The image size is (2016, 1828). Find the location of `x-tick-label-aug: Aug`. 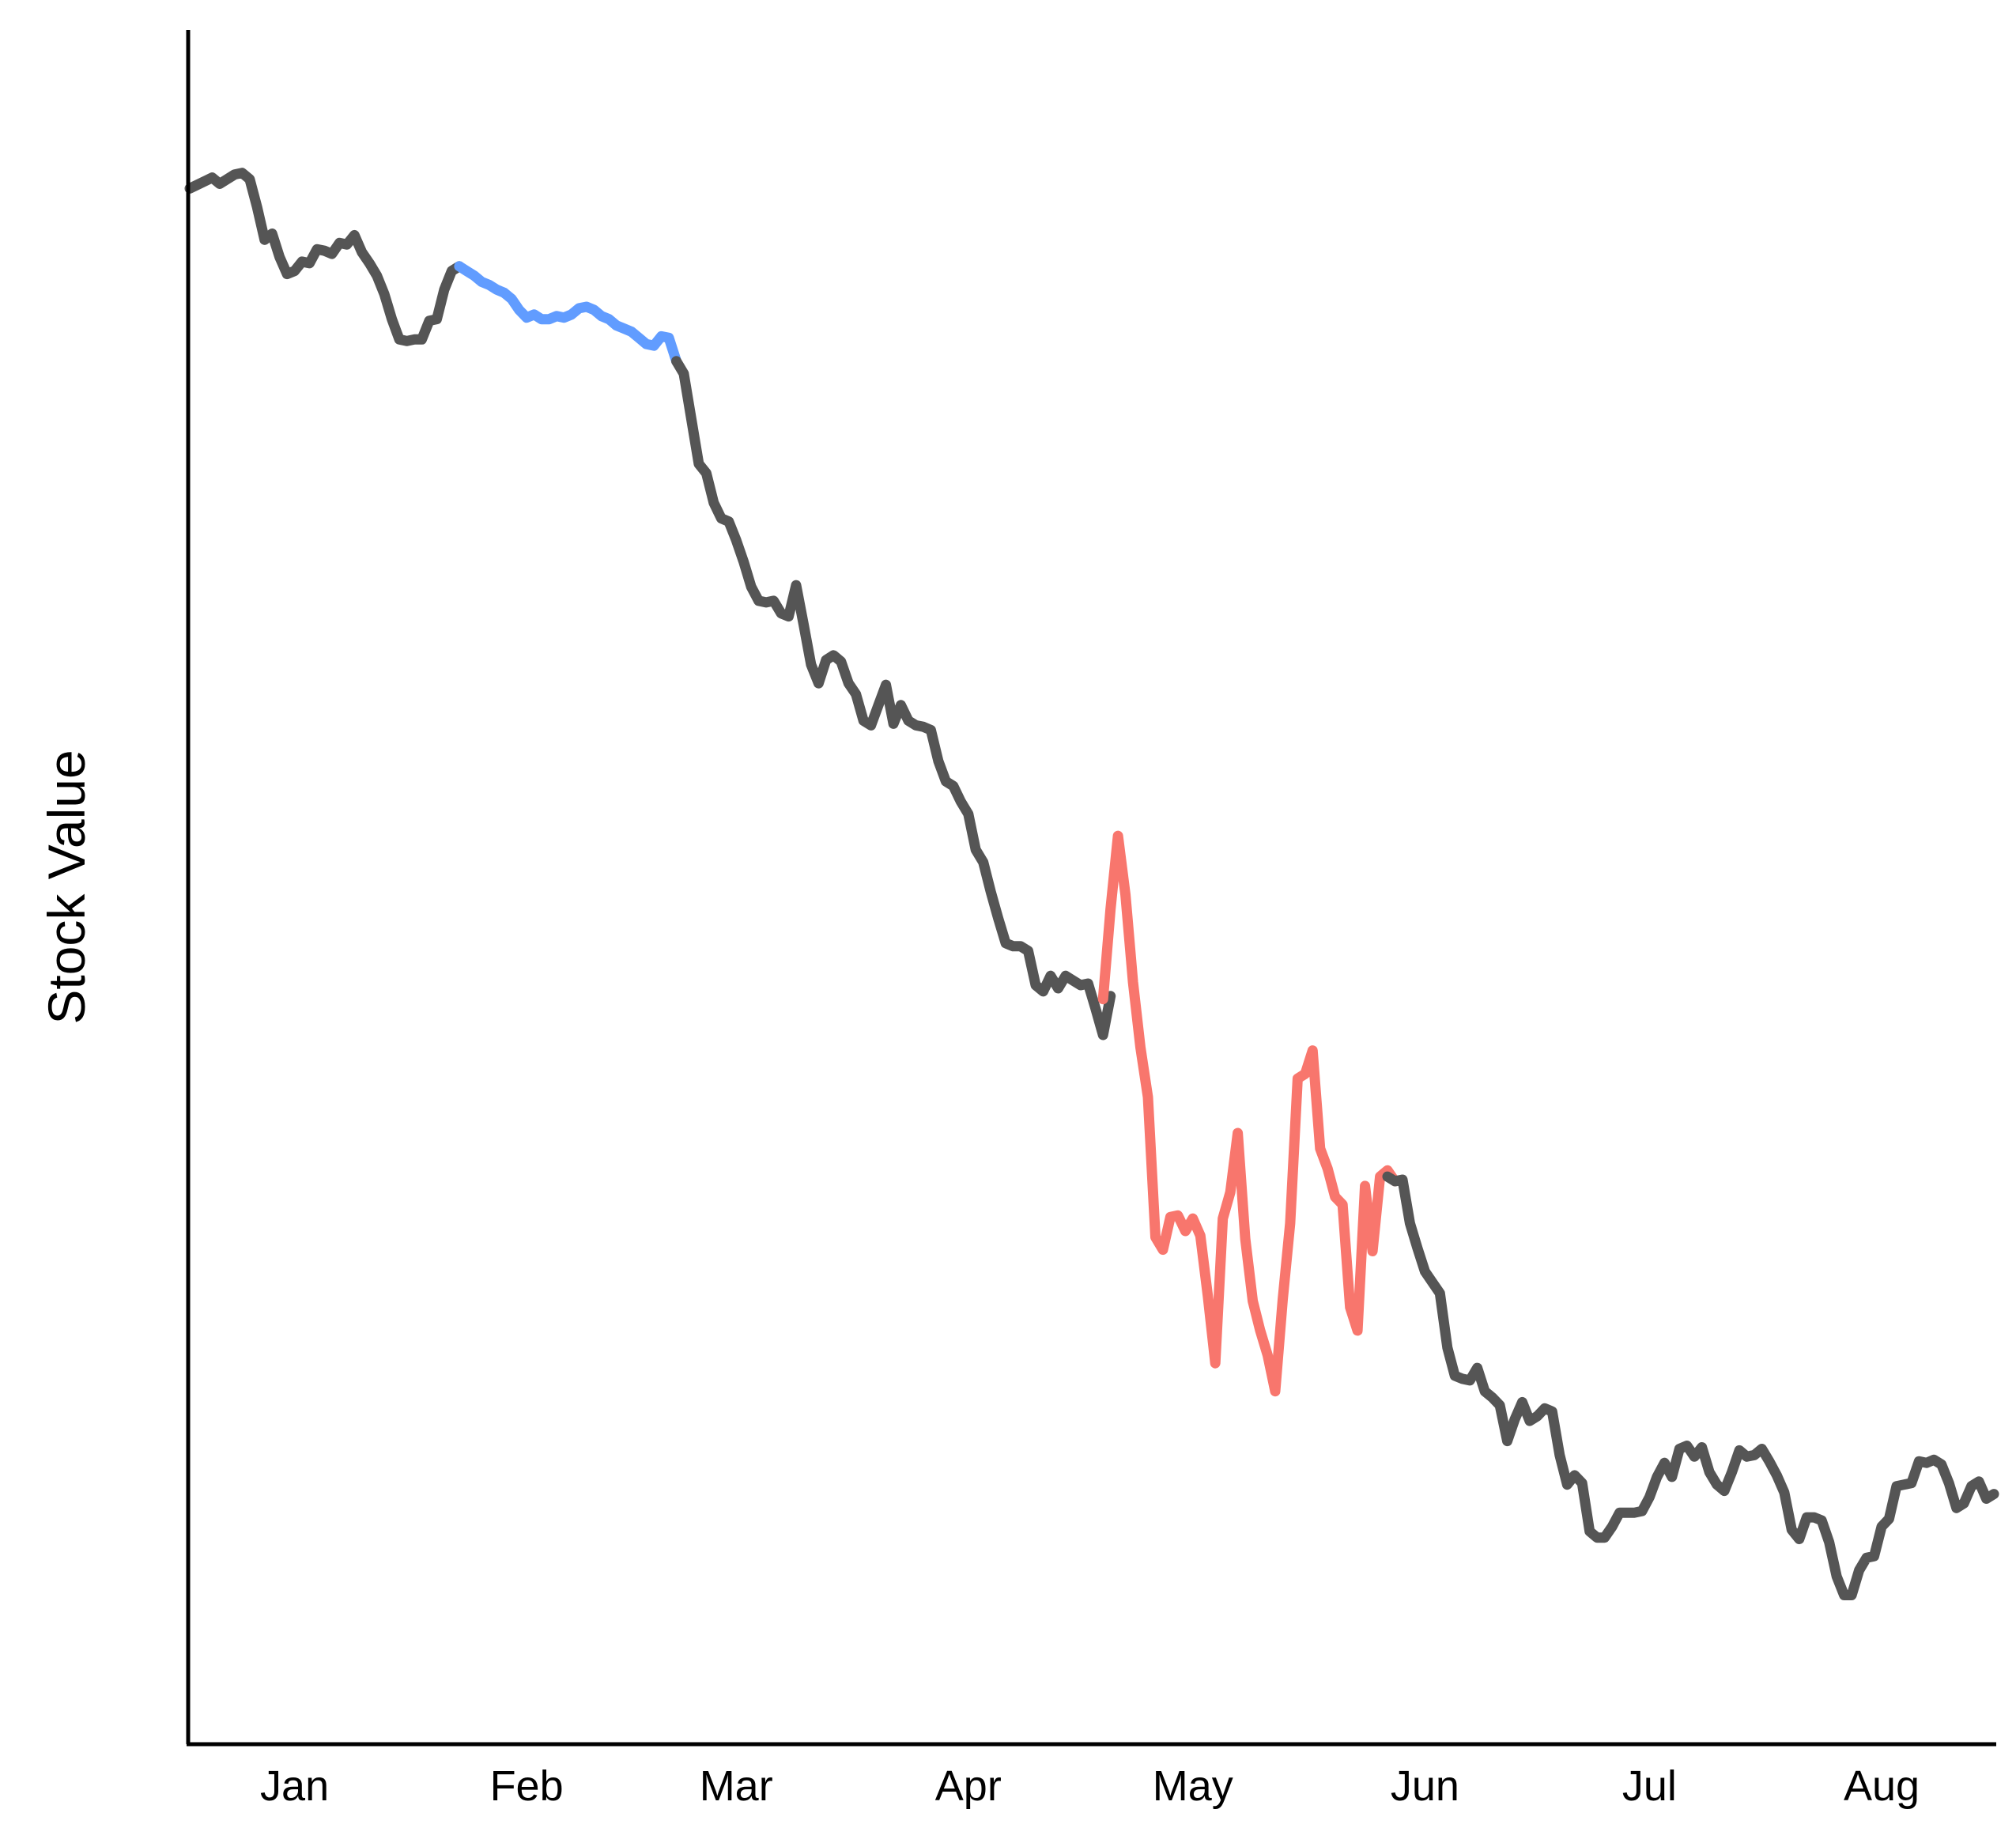

x-tick-label-aug: Aug is located at coordinates (1882, 1786).